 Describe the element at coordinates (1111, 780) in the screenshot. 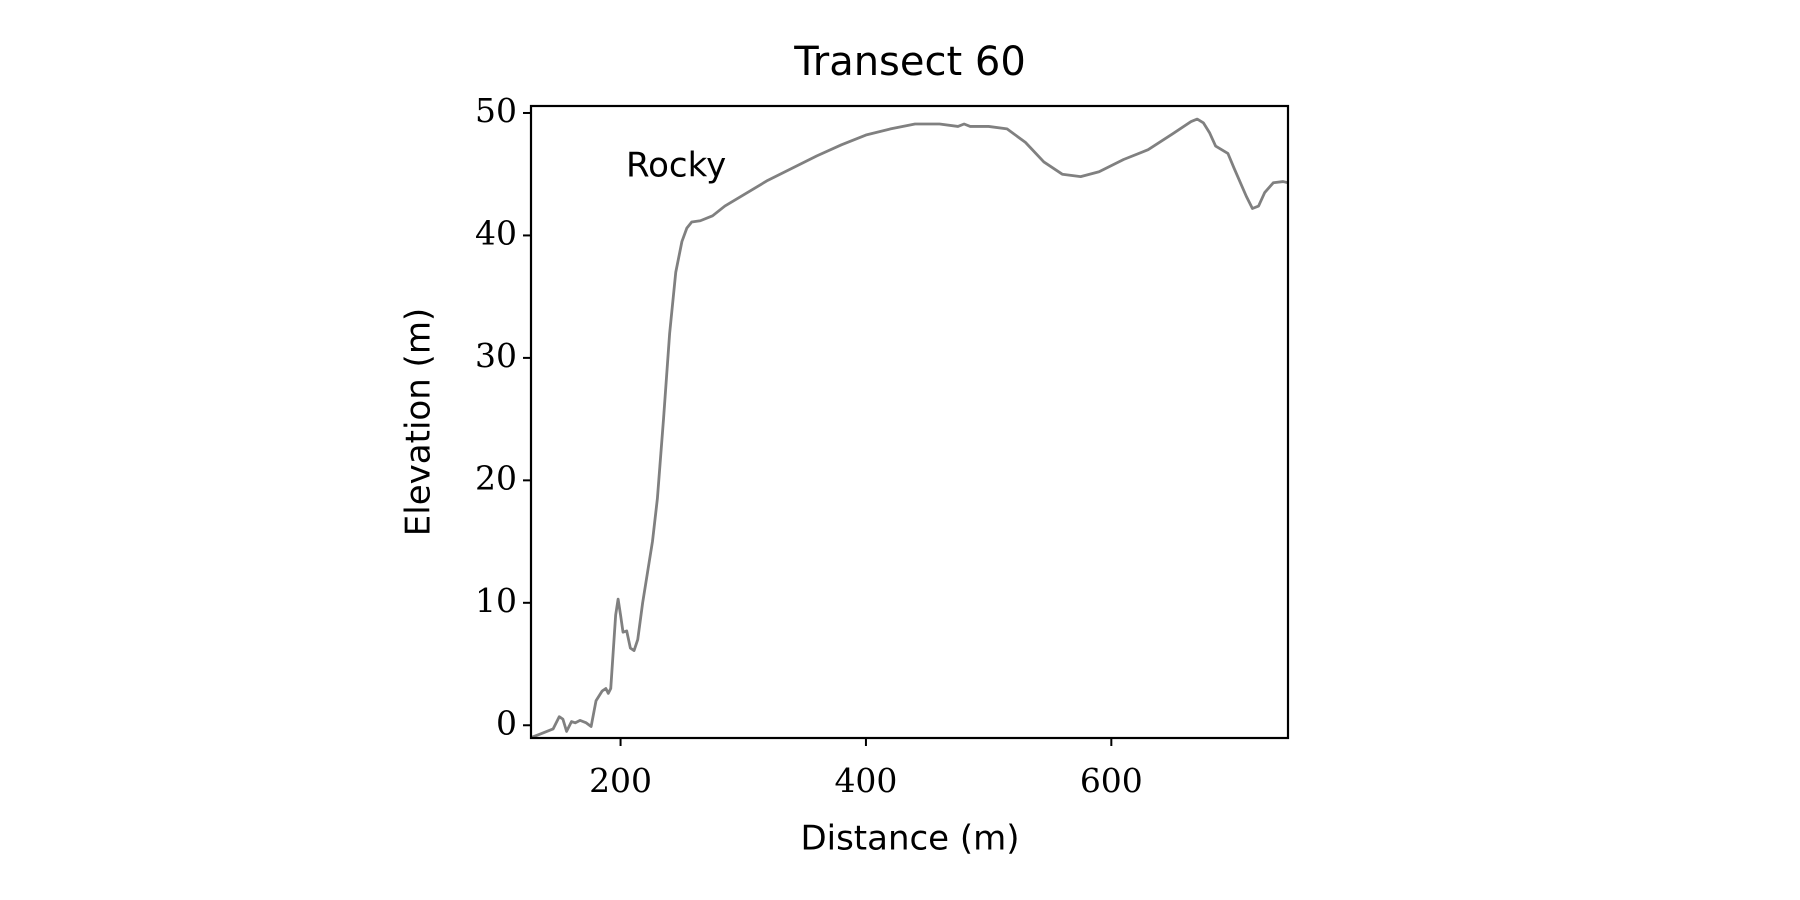

I see `x-tick-label: 600` at that location.